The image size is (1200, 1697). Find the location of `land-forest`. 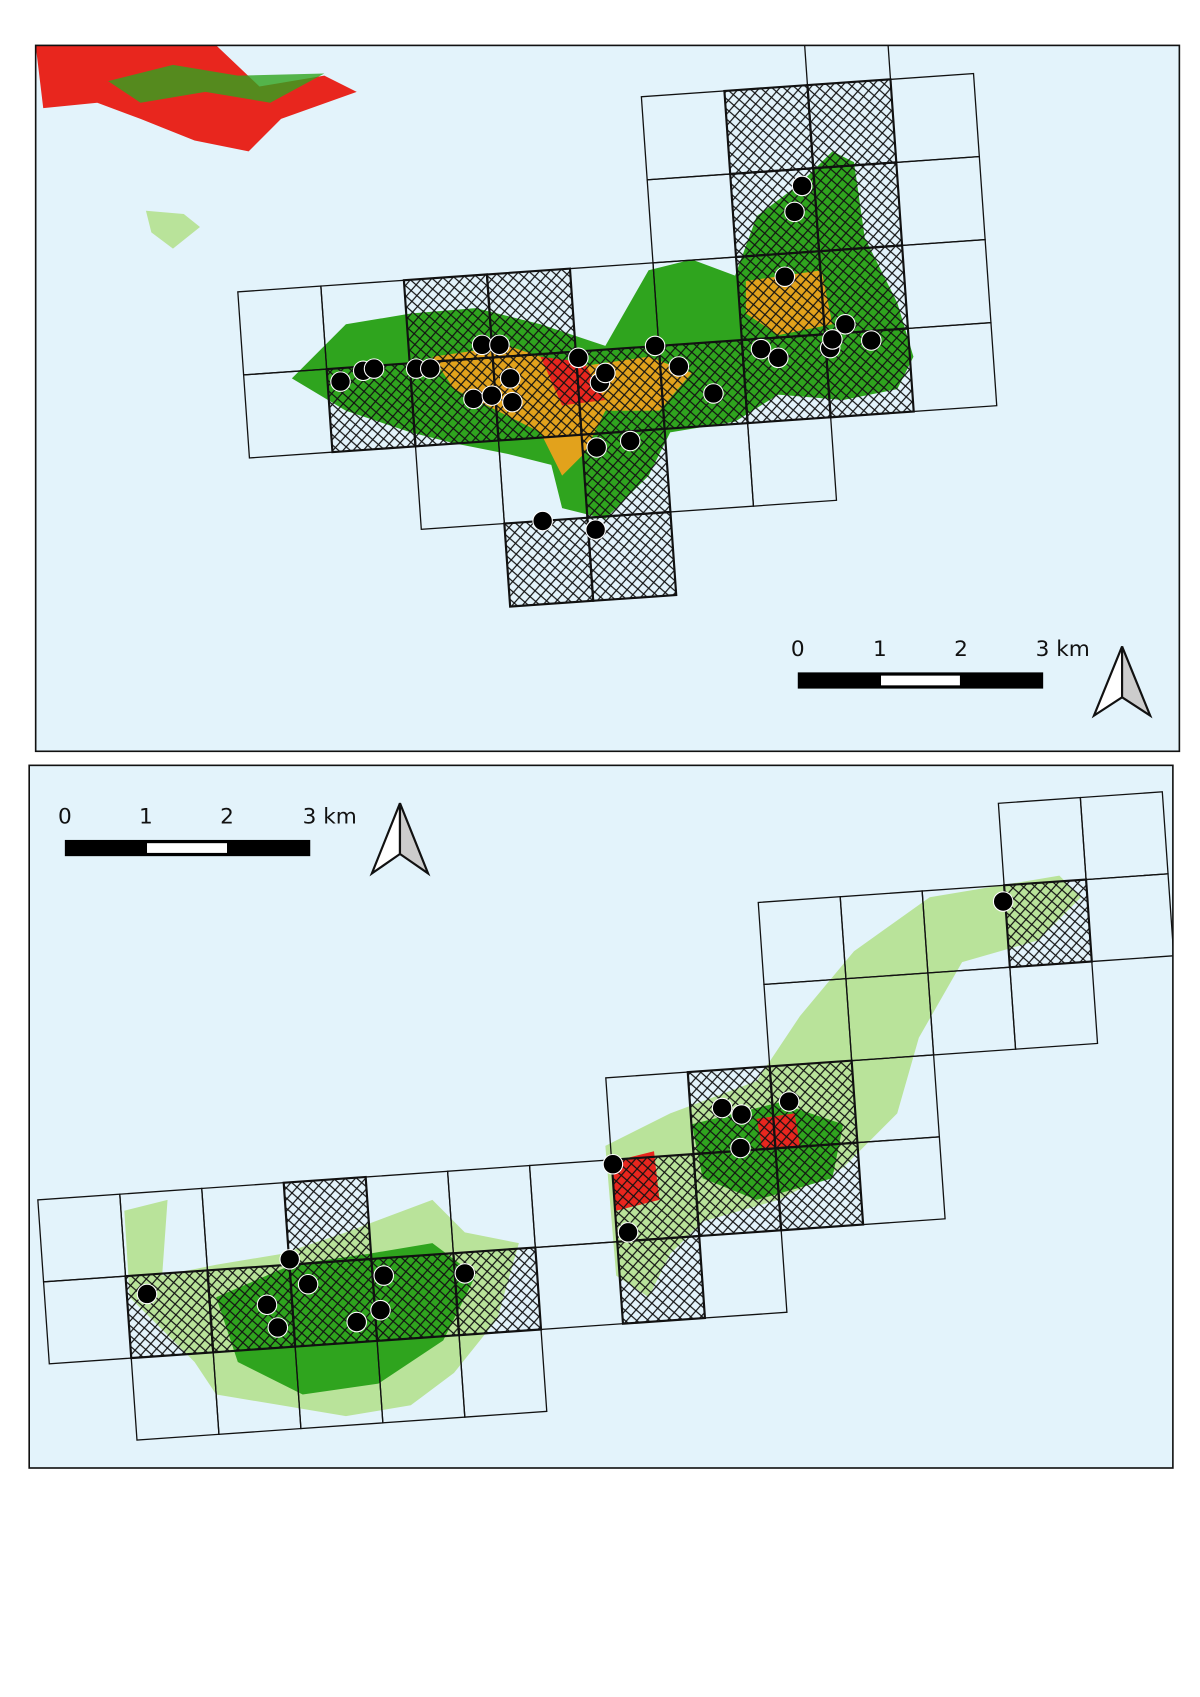

land-forest is located at coordinates (216, 83).